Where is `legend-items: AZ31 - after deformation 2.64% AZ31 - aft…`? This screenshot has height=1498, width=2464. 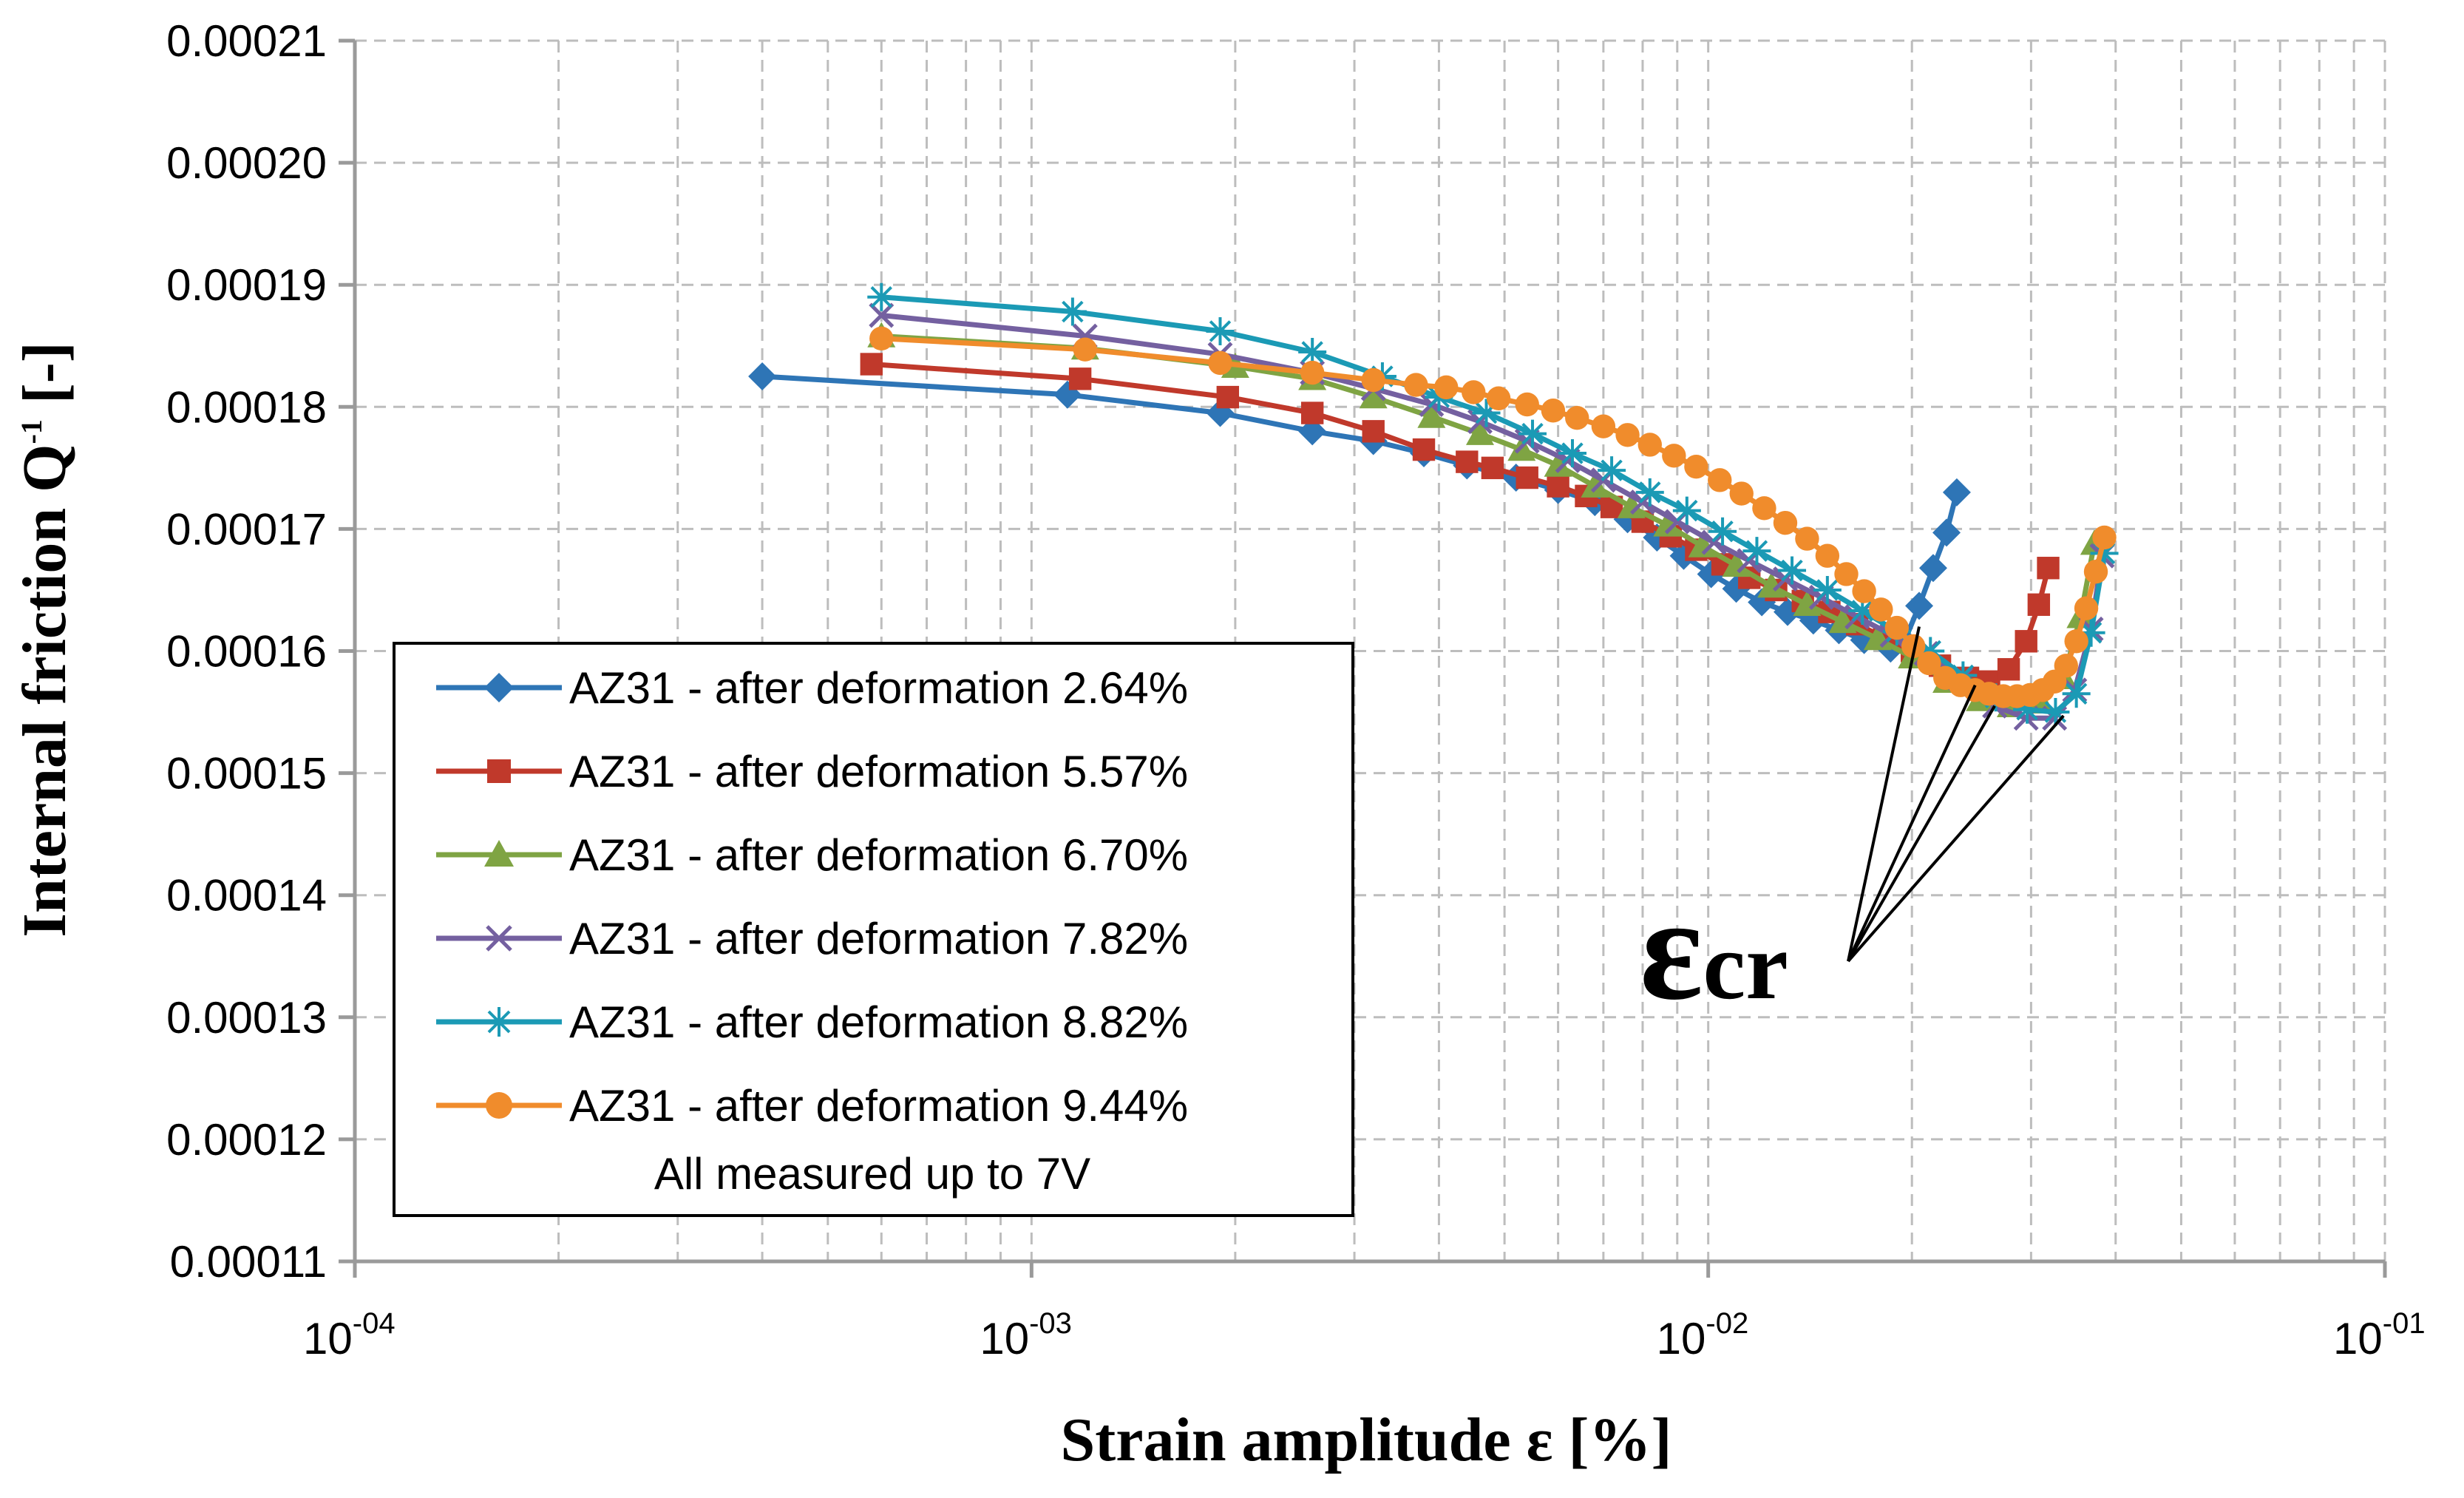 legend-items: AZ31 - after deformation 2.64% AZ31 - aft… is located at coordinates (812, 897).